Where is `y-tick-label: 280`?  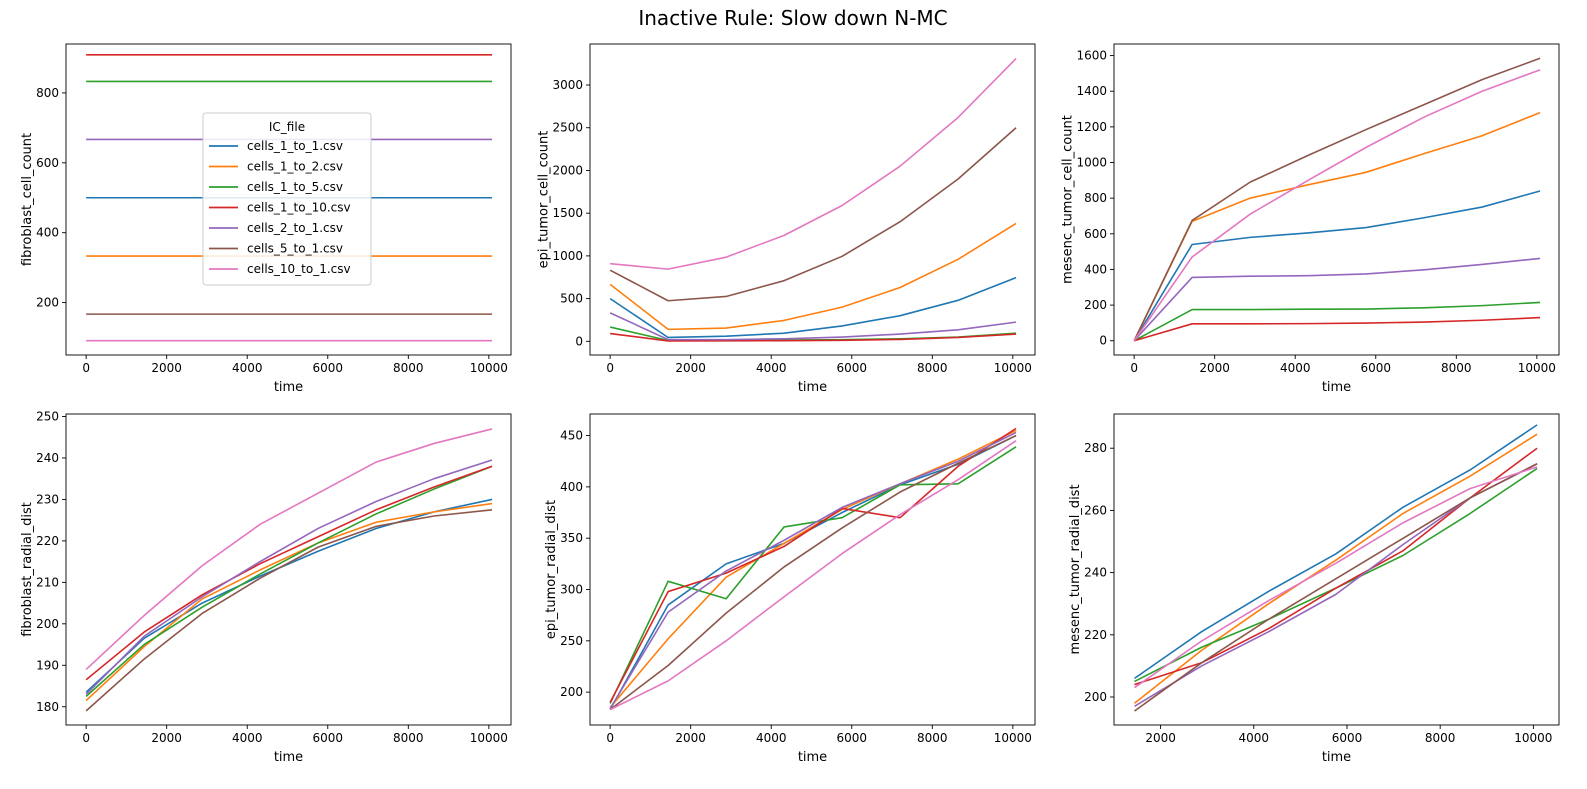 y-tick-label: 280 is located at coordinates (1095, 448).